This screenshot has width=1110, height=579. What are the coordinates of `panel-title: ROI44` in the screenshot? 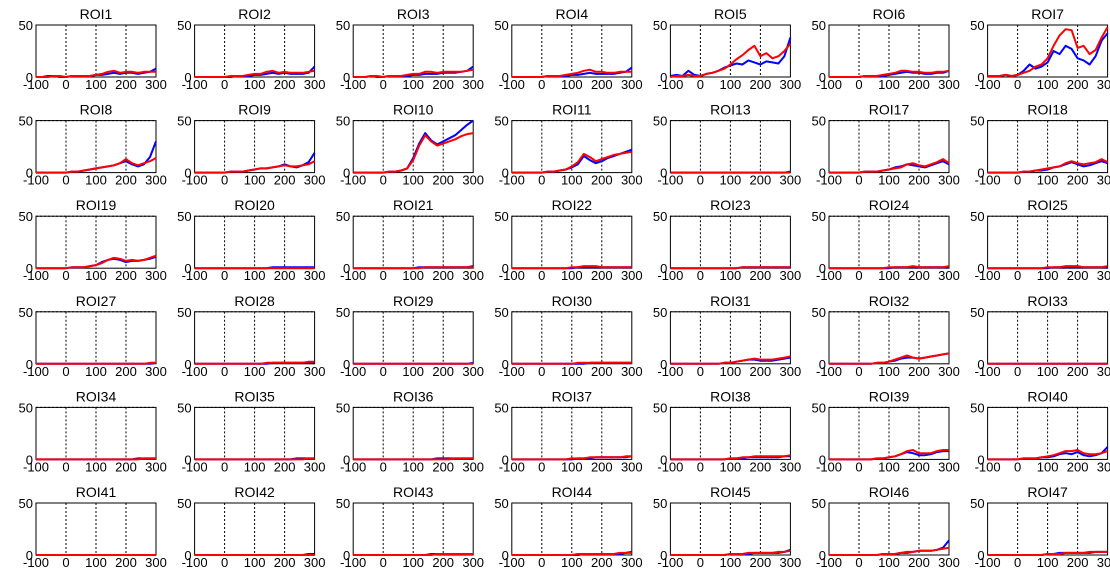 It's located at (572, 492).